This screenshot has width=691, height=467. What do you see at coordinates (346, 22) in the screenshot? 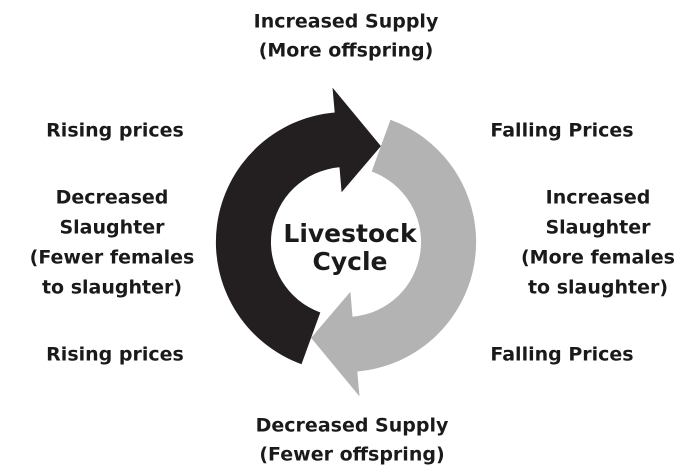
I see `top-label: Increased Supply` at bounding box center [346, 22].